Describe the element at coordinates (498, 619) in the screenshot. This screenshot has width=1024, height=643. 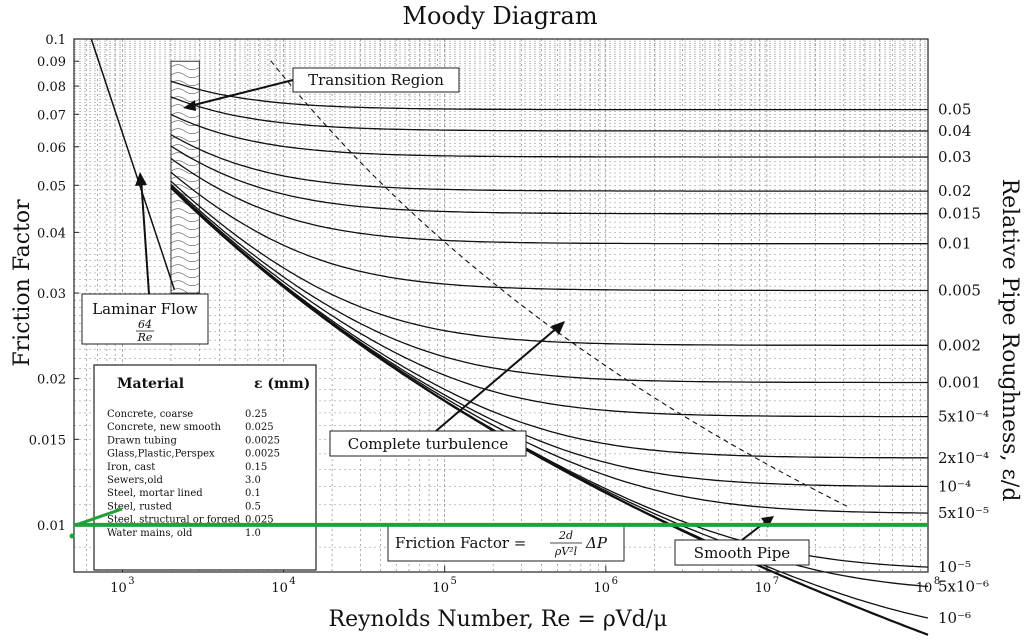
I see `x-axis-label: Reynolds Number, Re = ρVd/μ` at that location.